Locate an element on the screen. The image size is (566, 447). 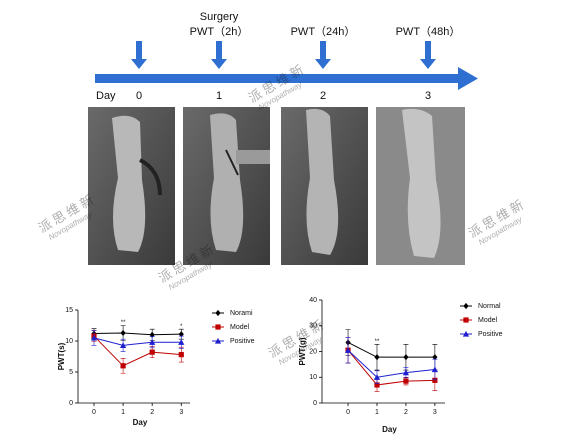
day-number: 3 is located at coordinates (428, 96).